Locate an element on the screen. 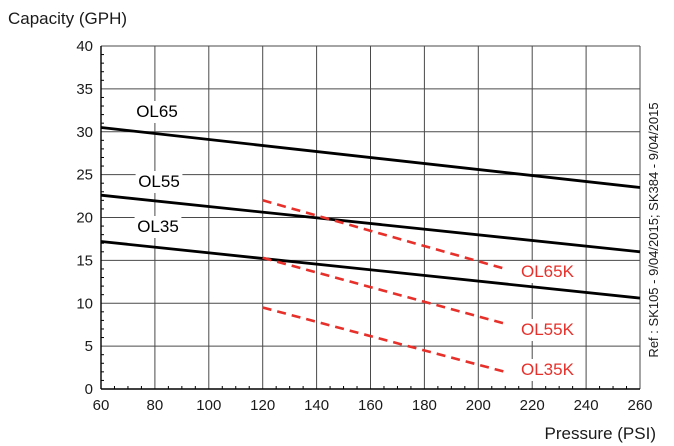  y-tick-label: 15 is located at coordinates (84, 260).